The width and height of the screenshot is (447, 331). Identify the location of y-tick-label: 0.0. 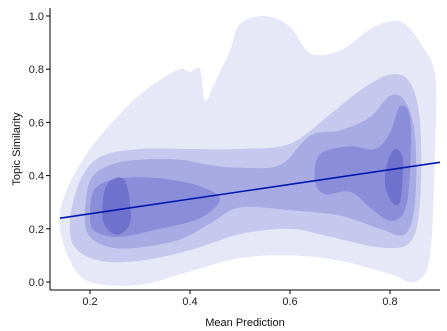
(36, 283).